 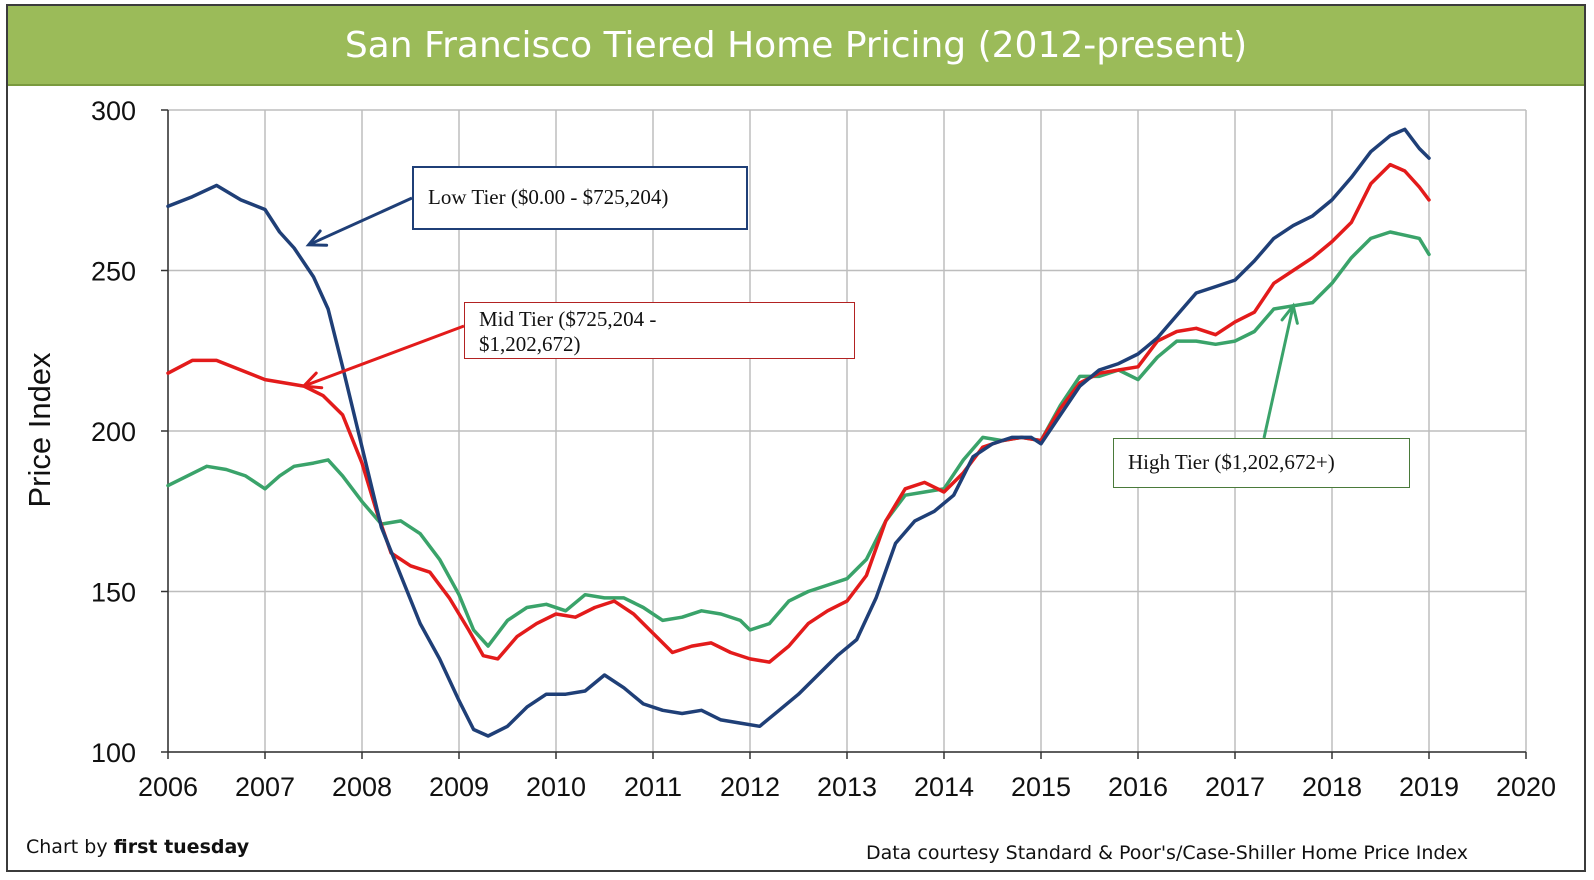 What do you see at coordinates (113, 432) in the screenshot?
I see `y-tick-label-200: 200` at bounding box center [113, 432].